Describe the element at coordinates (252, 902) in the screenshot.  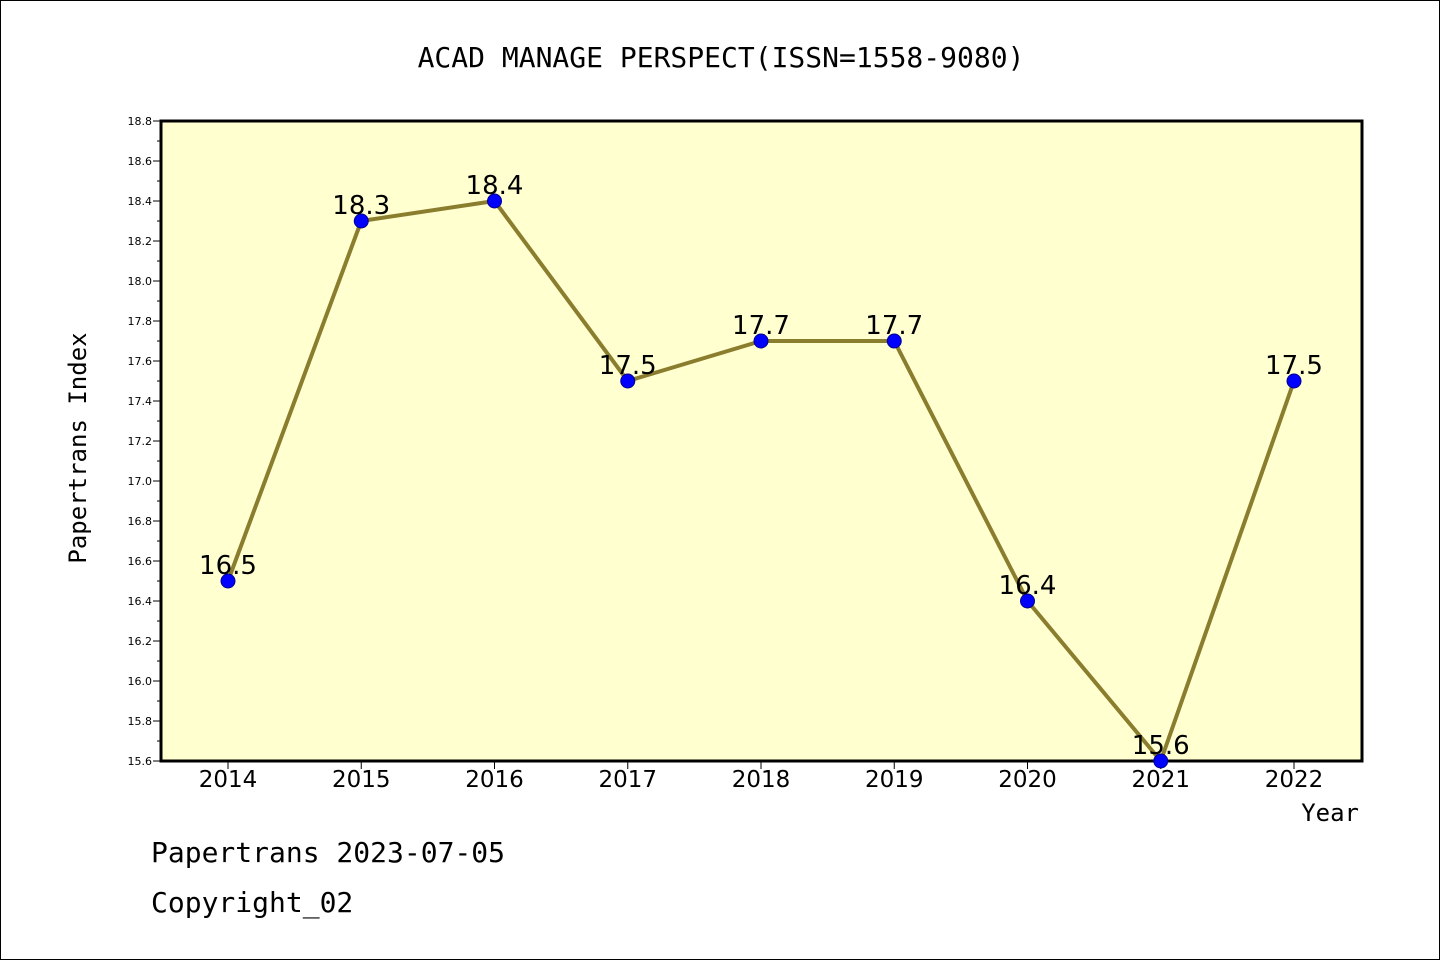
I see `footer-copyright: Copyright_02` at that location.